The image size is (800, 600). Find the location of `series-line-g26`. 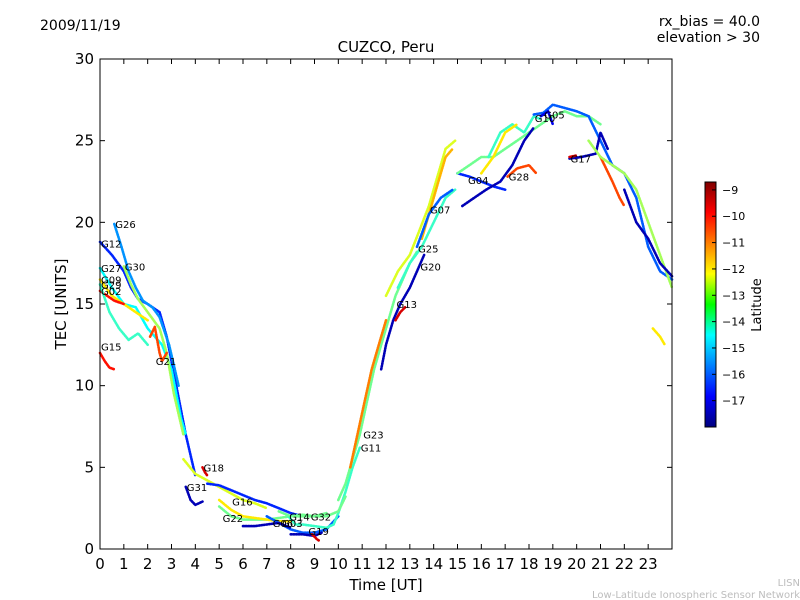

series-line-g26 is located at coordinates (146, 305).